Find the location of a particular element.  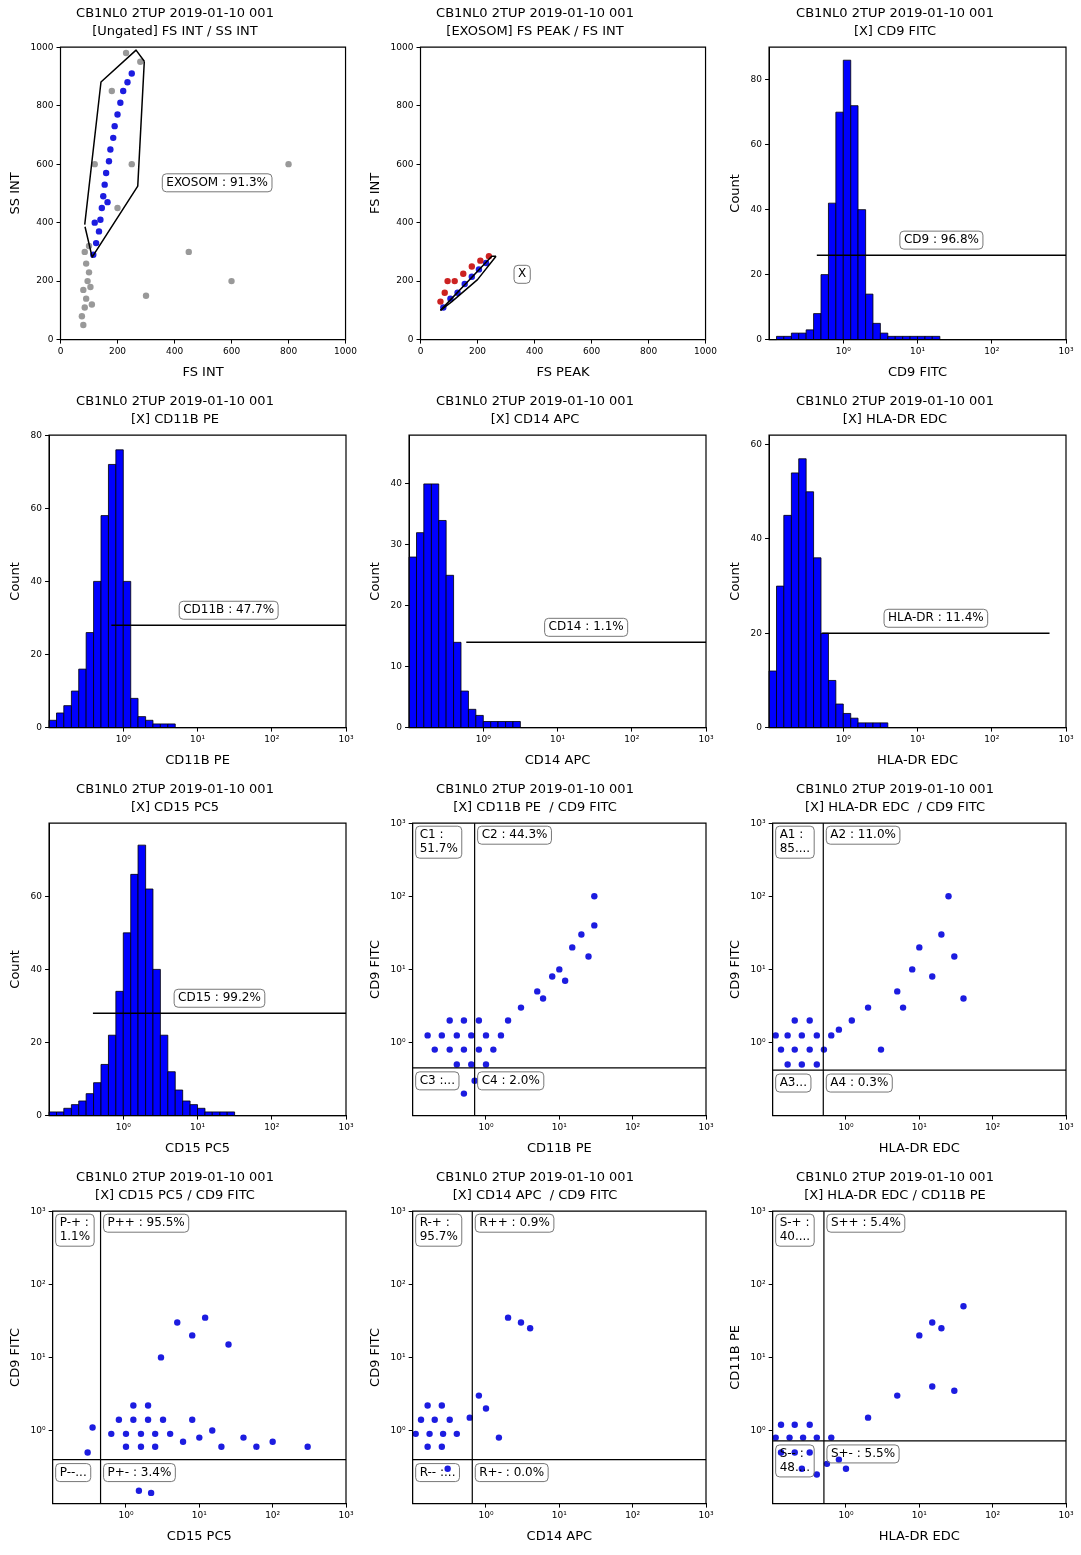

x-tick-label: 1000 is located at coordinates (346, 351).